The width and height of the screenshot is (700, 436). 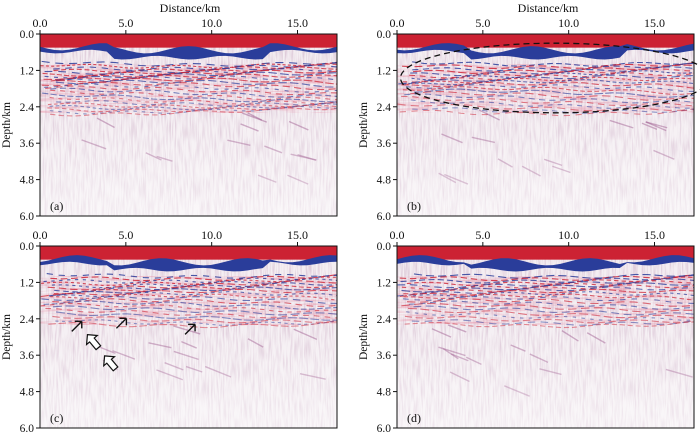 What do you see at coordinates (548, 8) in the screenshot?
I see `top-axis-label-right: Distance/km` at bounding box center [548, 8].